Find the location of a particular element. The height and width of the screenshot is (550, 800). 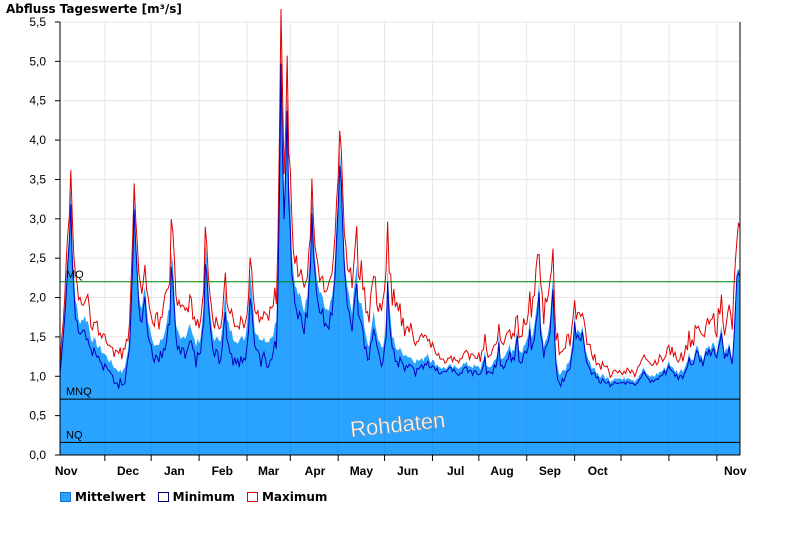

y-tick-label: 2,5 is located at coordinates (37, 258).